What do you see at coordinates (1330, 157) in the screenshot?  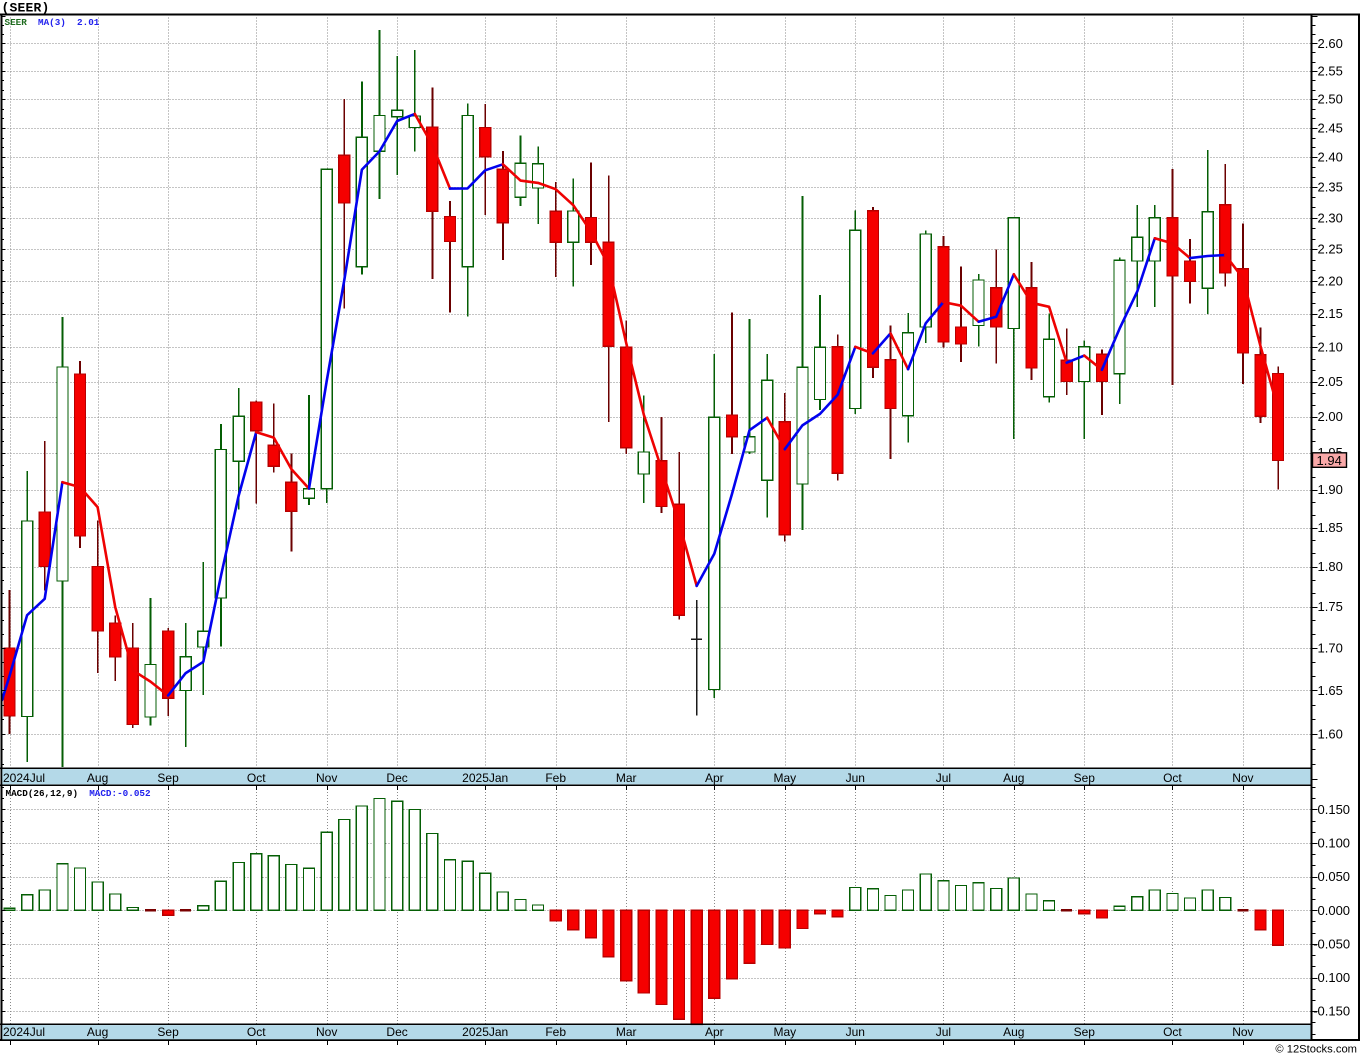 I see `svg-text: 2.40` at bounding box center [1330, 157].